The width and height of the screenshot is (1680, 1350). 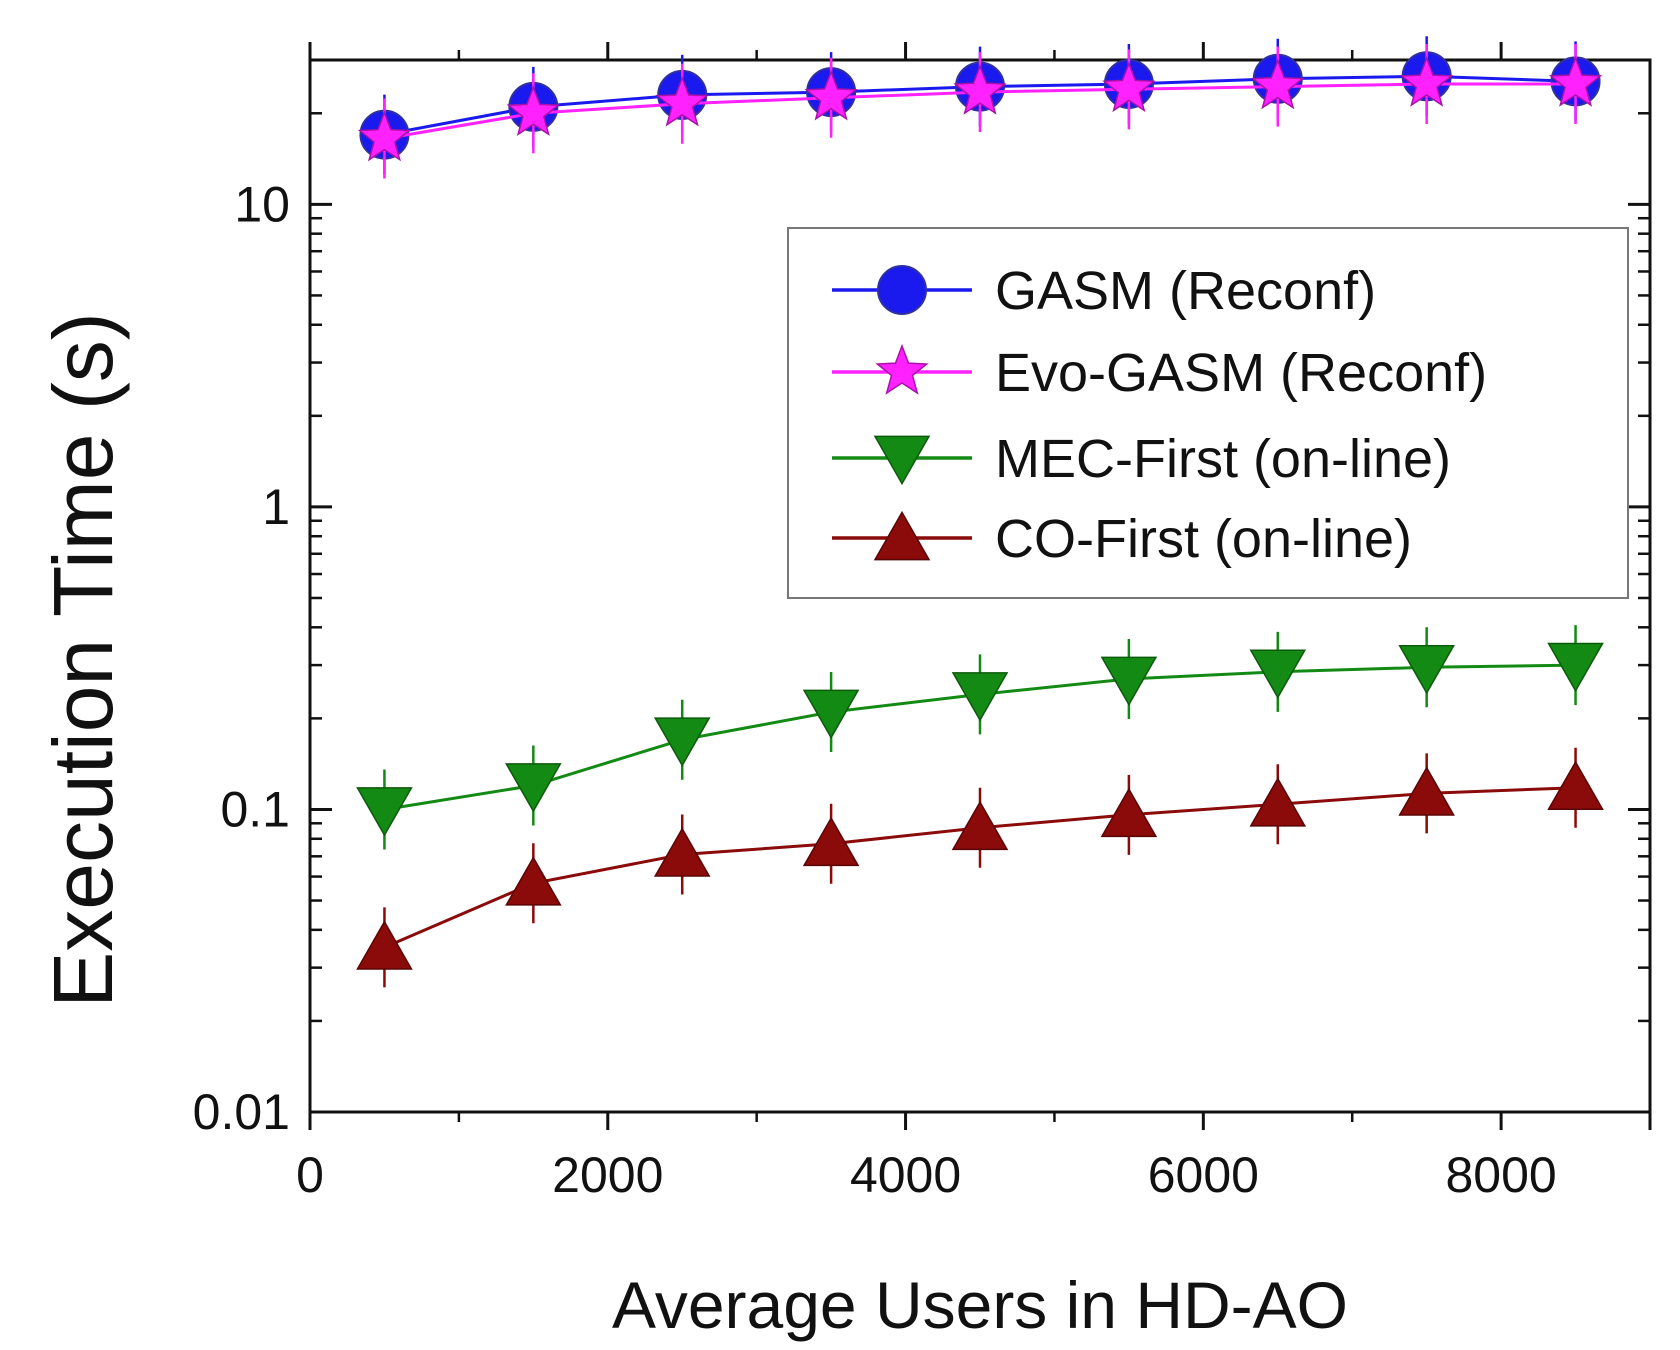 I want to click on x-tick-label: 4000, so click(x=905, y=1175).